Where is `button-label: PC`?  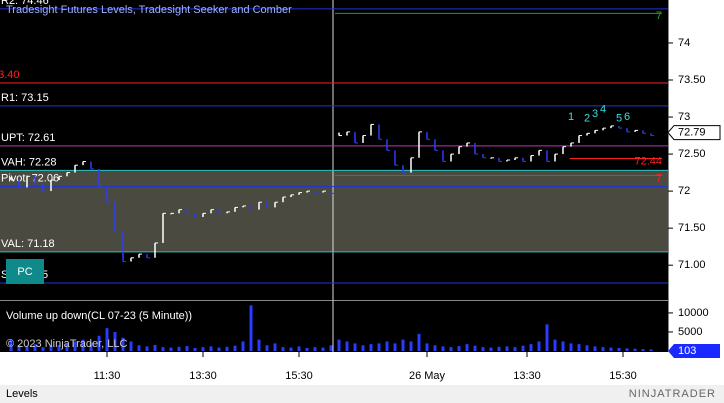
button-label: PC is located at coordinates (24, 272).